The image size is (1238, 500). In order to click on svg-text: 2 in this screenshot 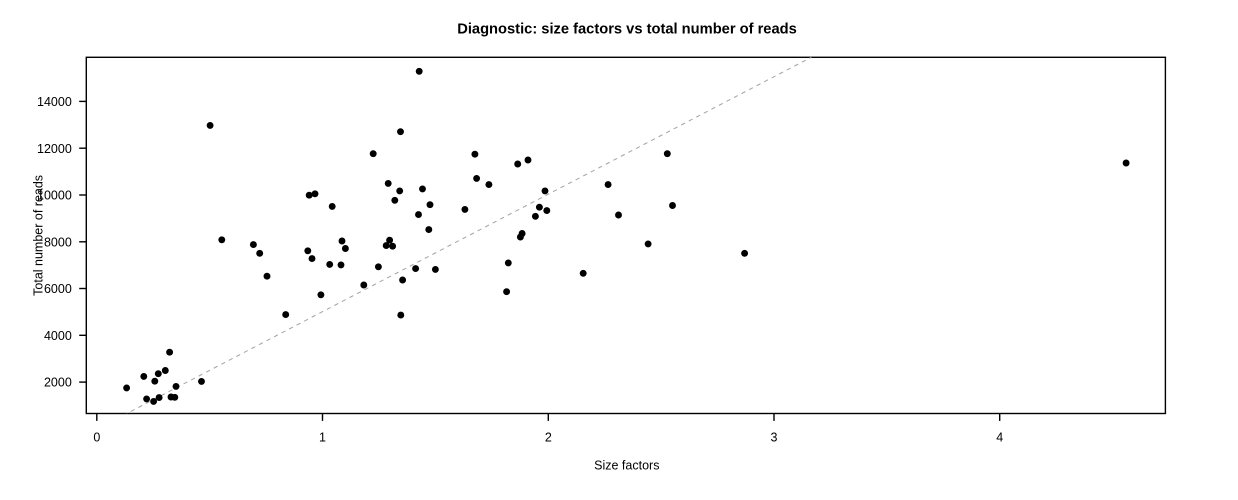, I will do `click(548, 437)`.